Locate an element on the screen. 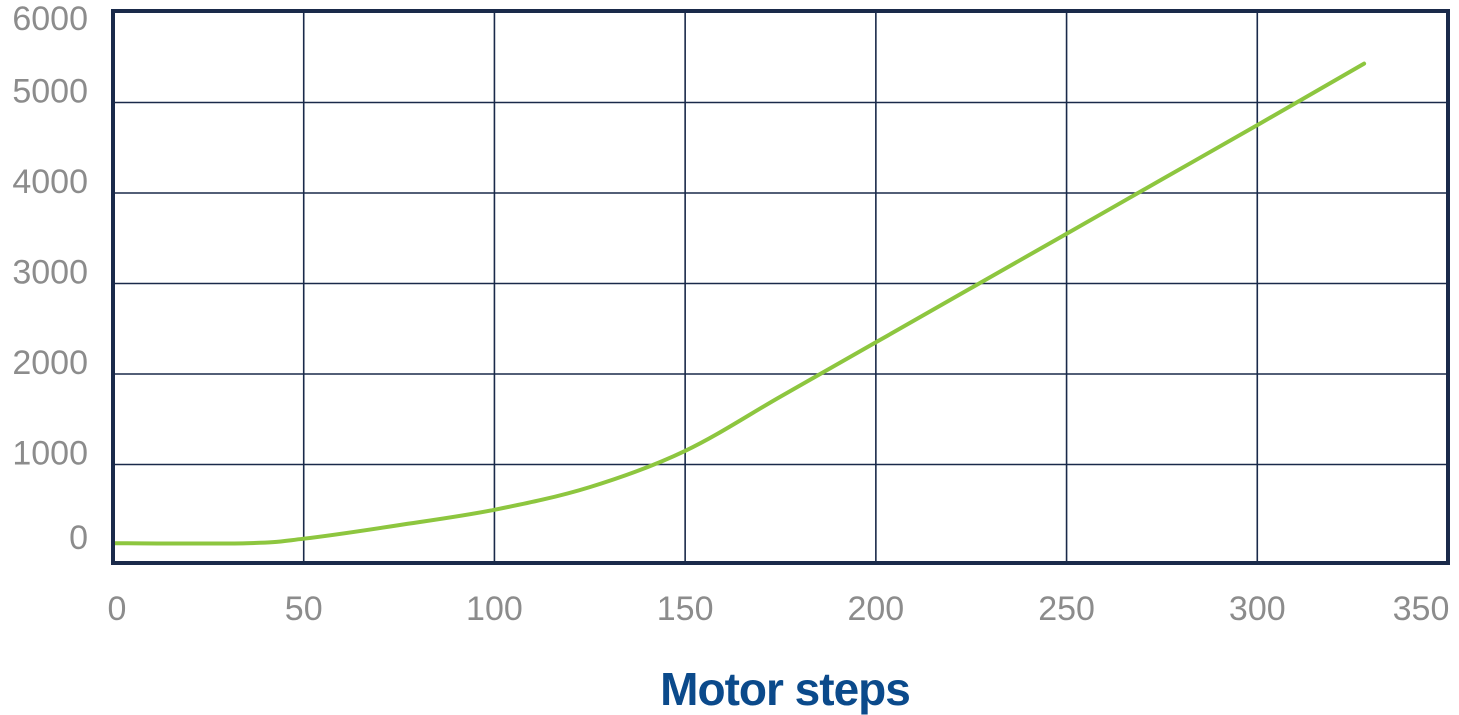  y-tick-label-2000: 2000 is located at coordinates (50, 363).